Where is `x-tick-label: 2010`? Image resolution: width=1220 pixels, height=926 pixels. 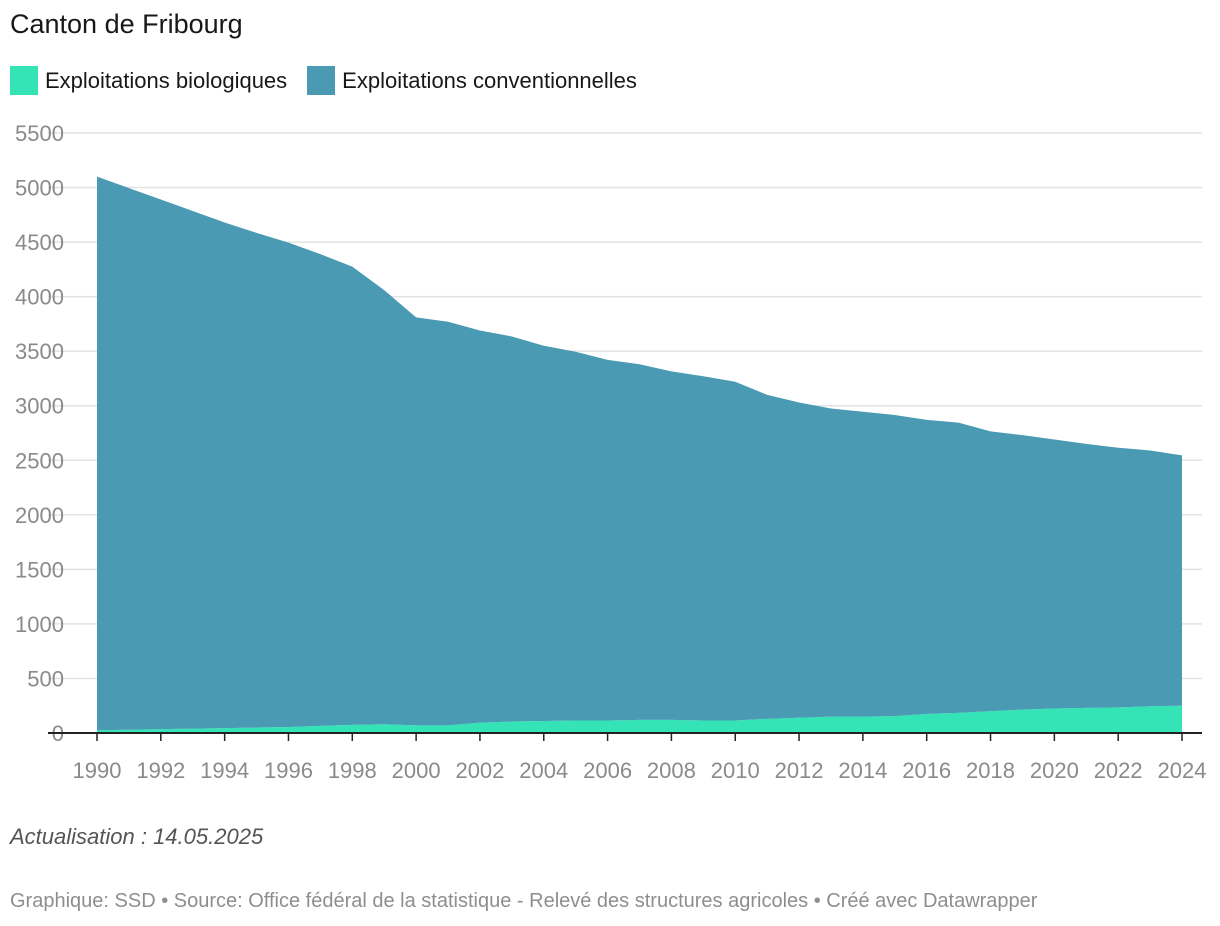
x-tick-label: 2010 is located at coordinates (735, 770).